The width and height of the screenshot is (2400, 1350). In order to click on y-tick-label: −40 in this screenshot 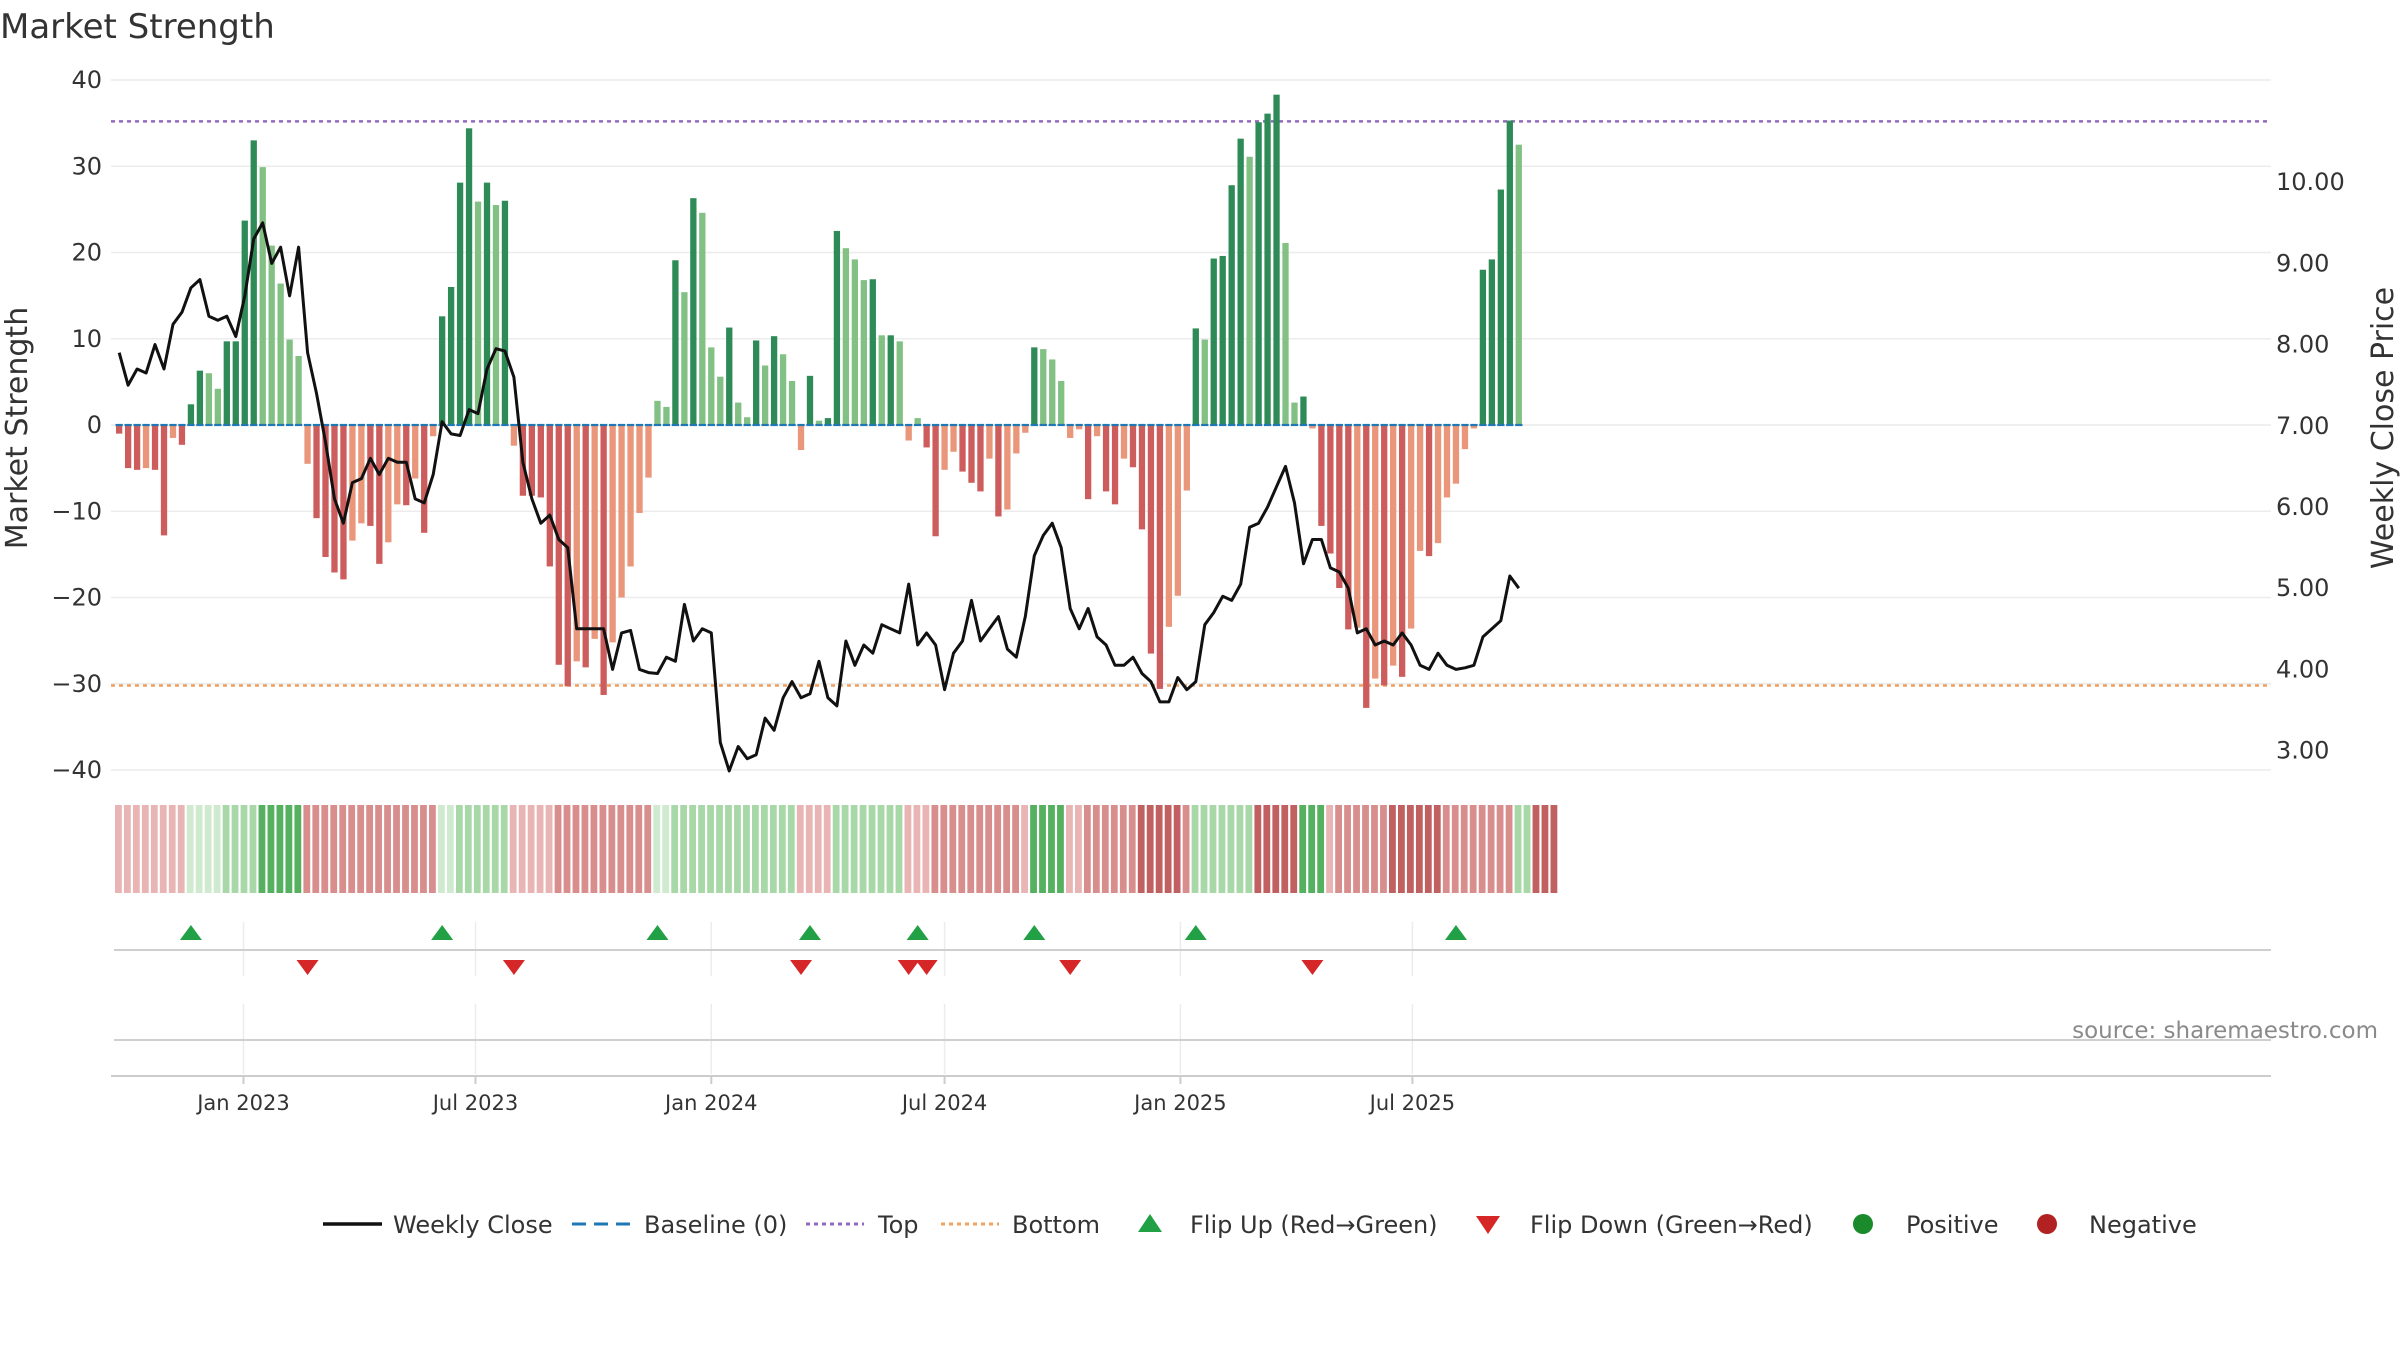, I will do `click(76, 770)`.